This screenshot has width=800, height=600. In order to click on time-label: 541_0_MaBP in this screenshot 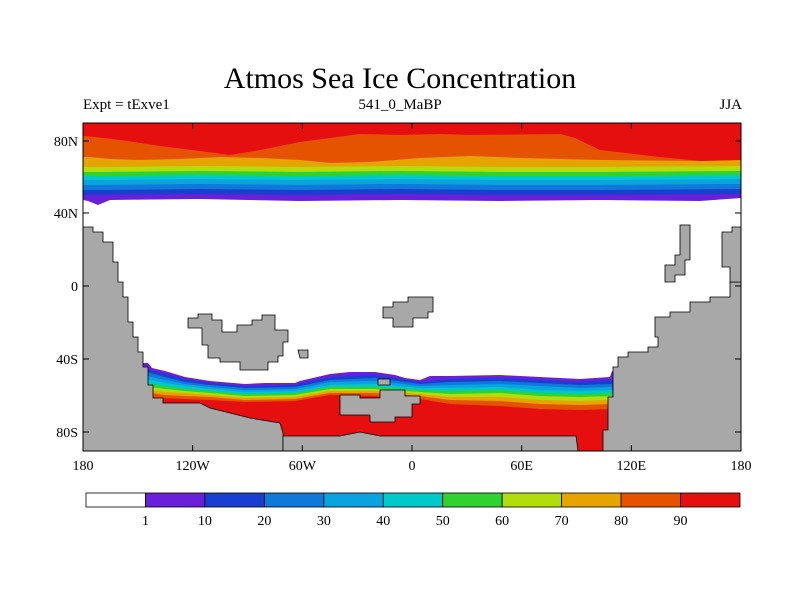, I will do `click(400, 105)`.